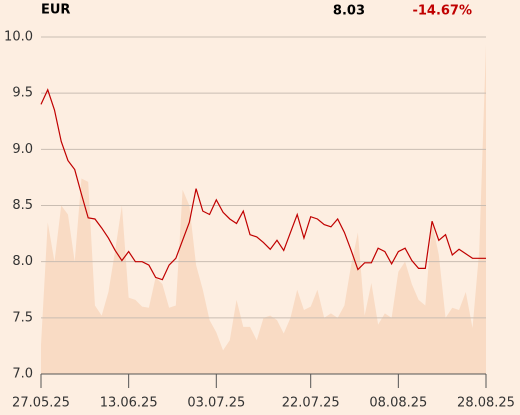  What do you see at coordinates (22, 317) in the screenshot?
I see `y-tick-label: 7.5` at bounding box center [22, 317].